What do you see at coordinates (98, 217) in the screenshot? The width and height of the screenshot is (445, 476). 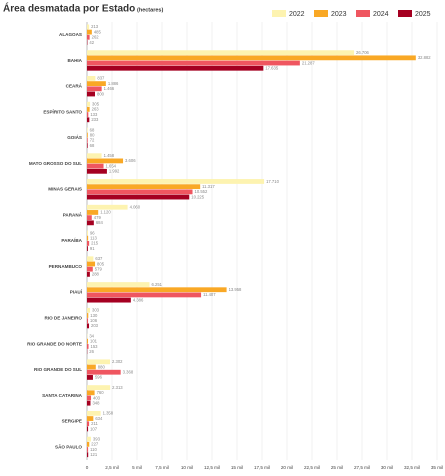 I see `value-label: 479` at bounding box center [98, 217].